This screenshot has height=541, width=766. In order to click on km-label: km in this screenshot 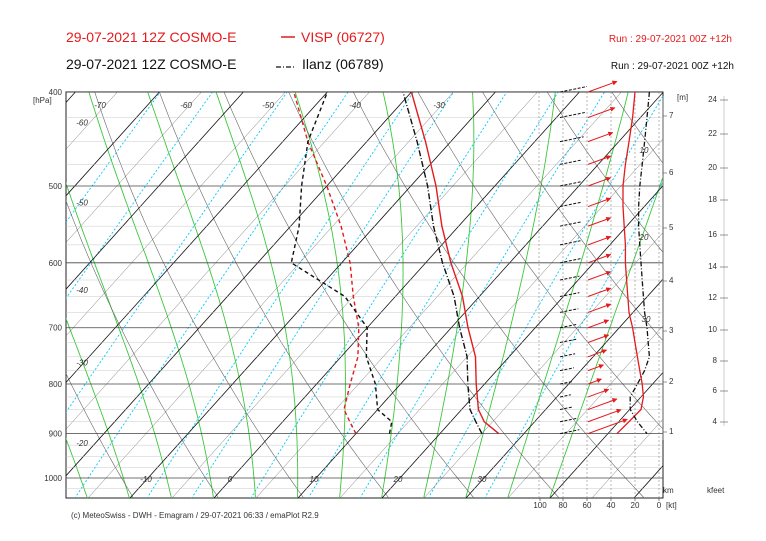, I will do `click(668, 490)`.